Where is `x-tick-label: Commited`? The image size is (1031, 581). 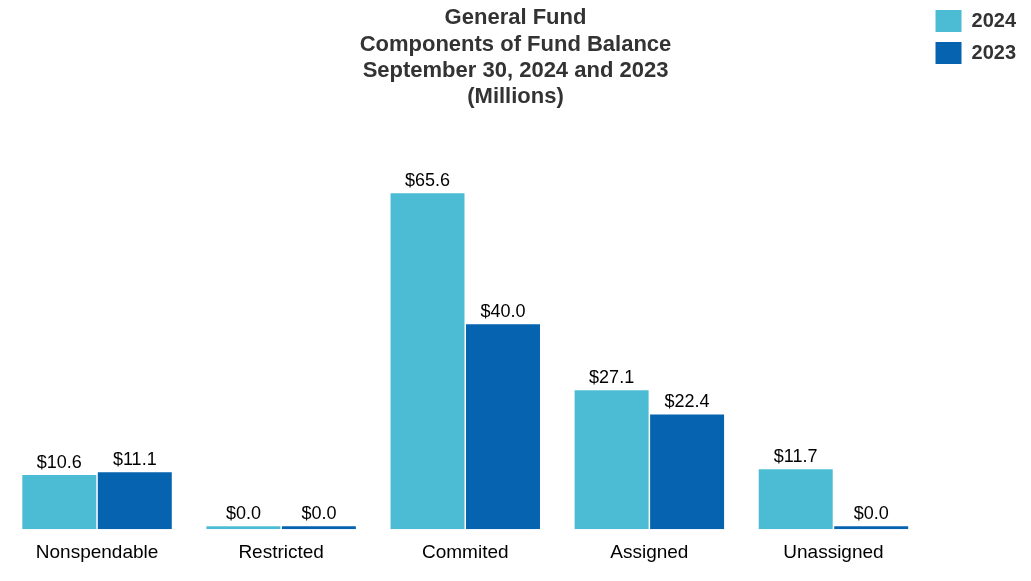 x-tick-label: Commited is located at coordinates (465, 551).